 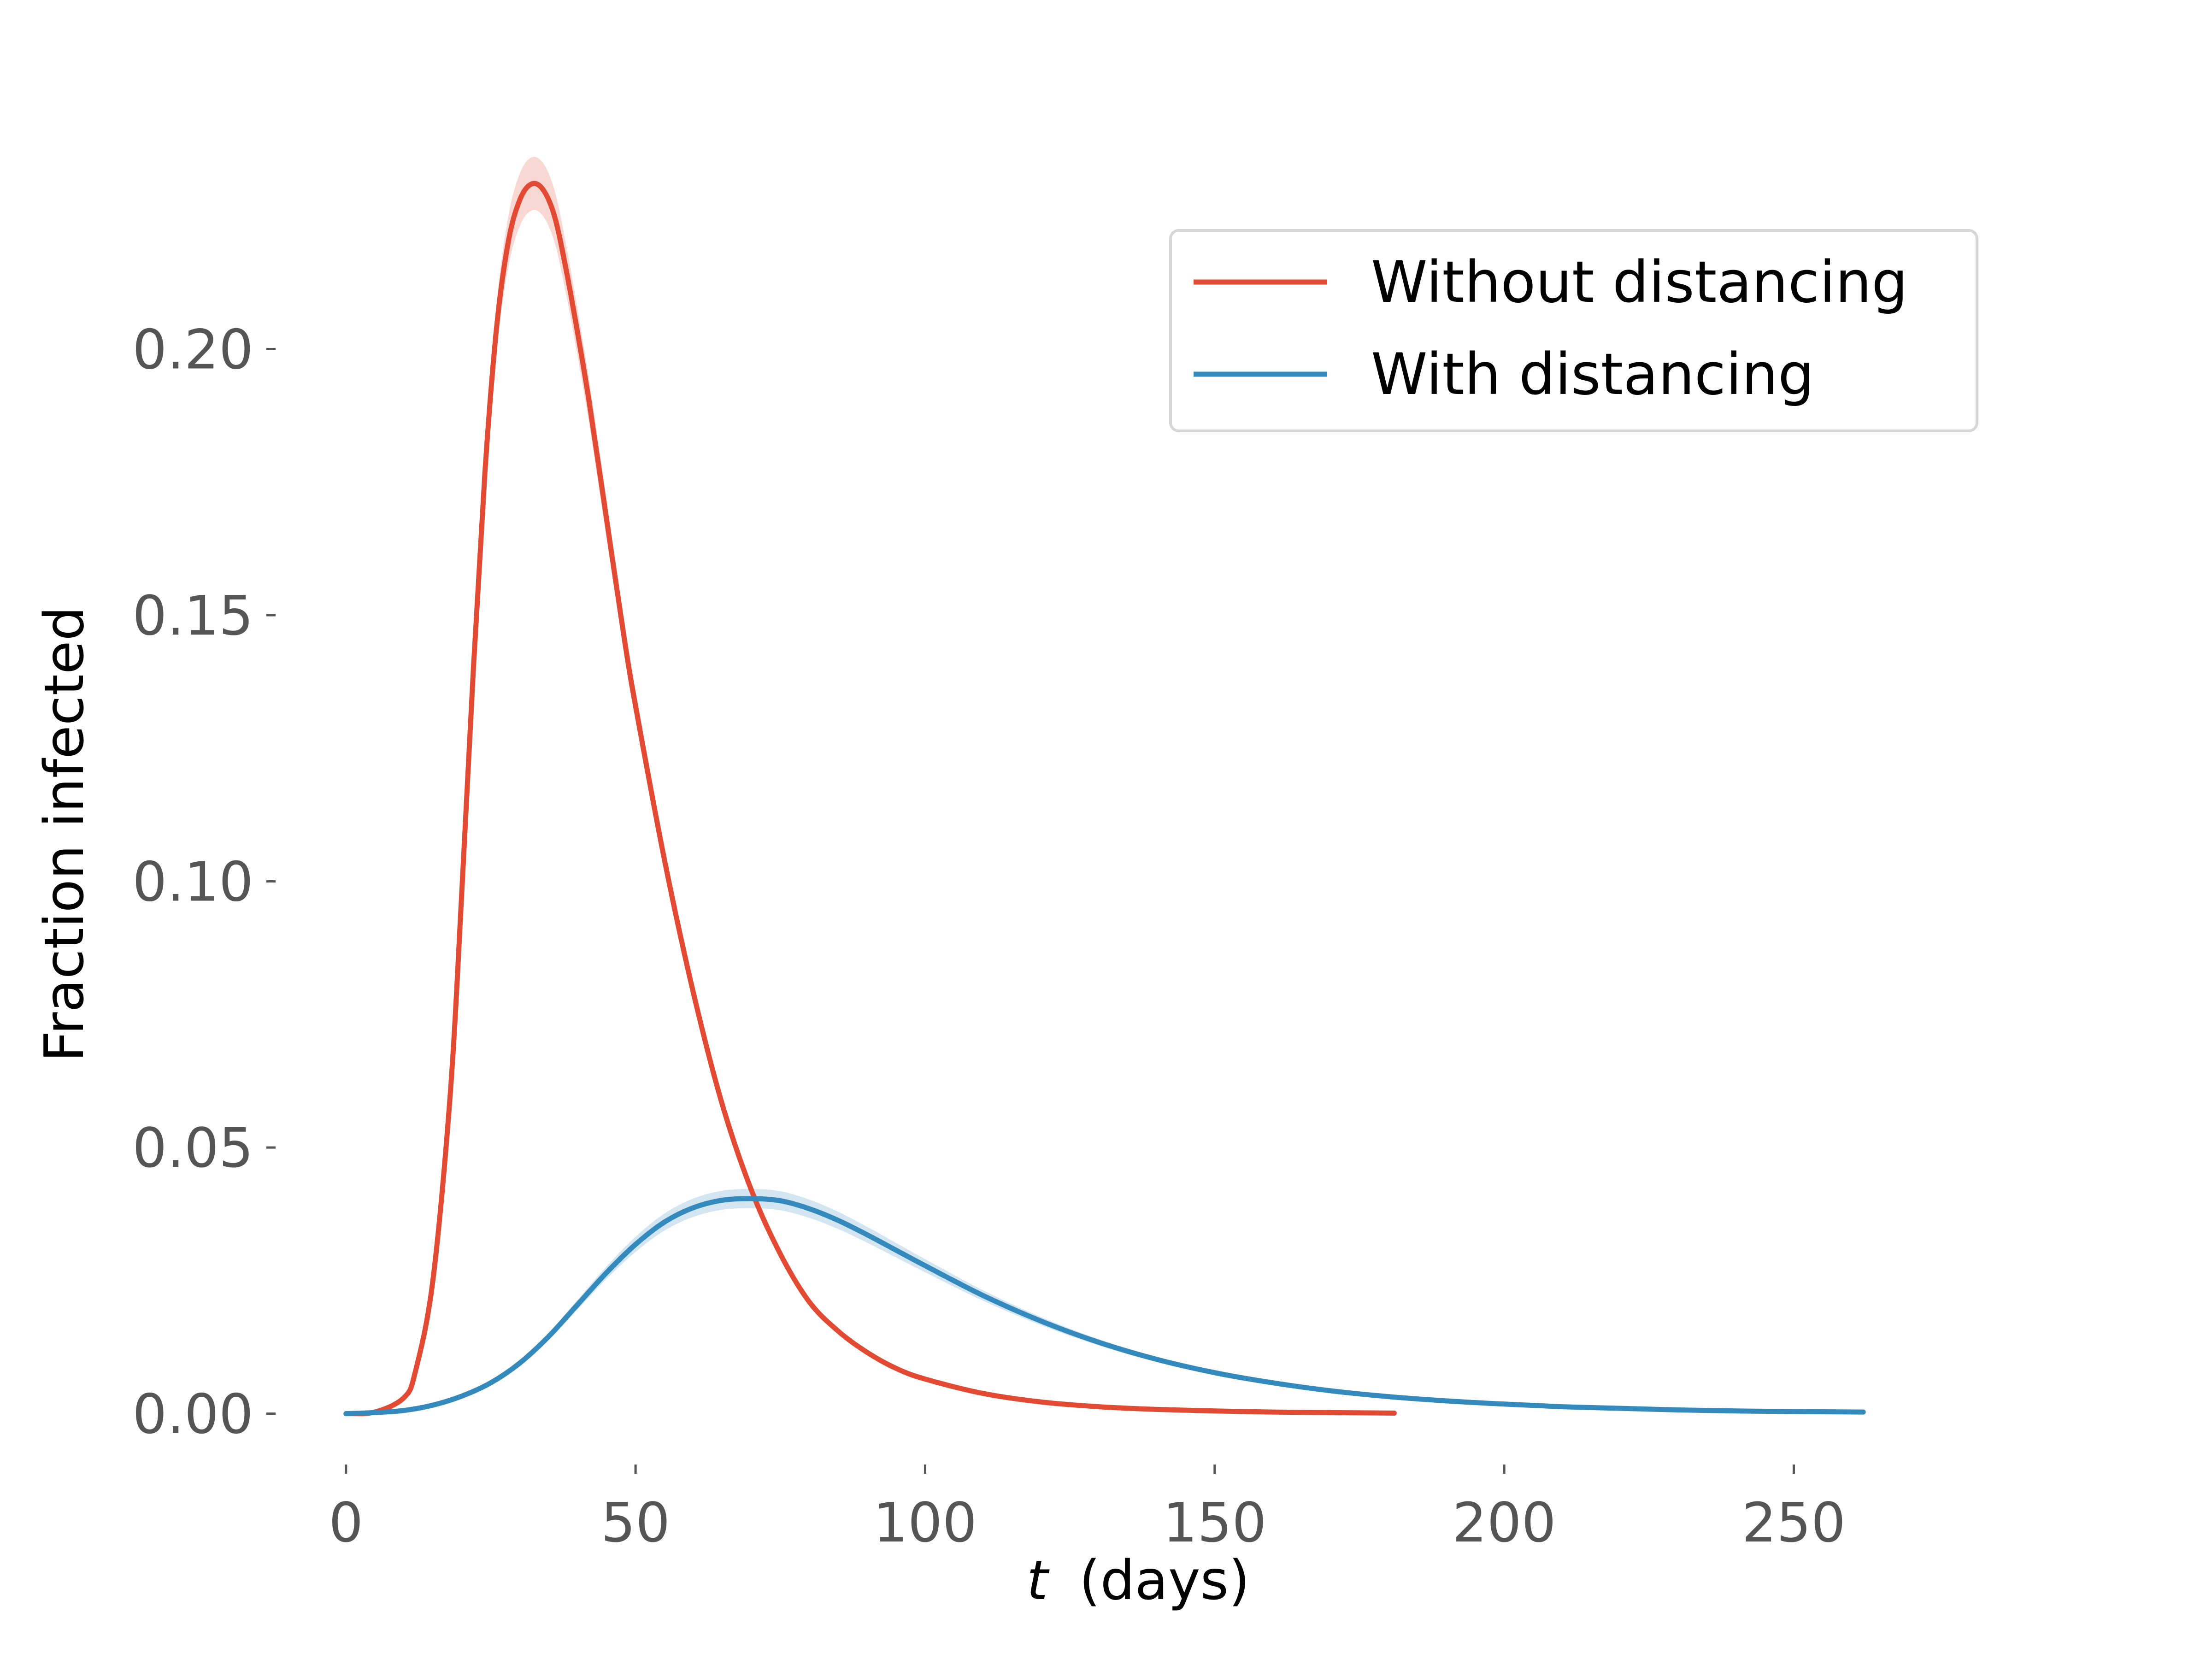 What do you see at coordinates (192, 882) in the screenshot?
I see `y-tick-label: 0.10` at bounding box center [192, 882].